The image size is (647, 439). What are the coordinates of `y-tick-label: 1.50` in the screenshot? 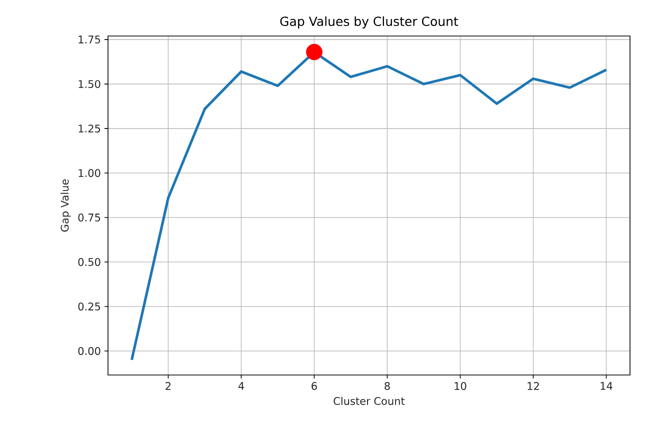 It's located at (89, 84).